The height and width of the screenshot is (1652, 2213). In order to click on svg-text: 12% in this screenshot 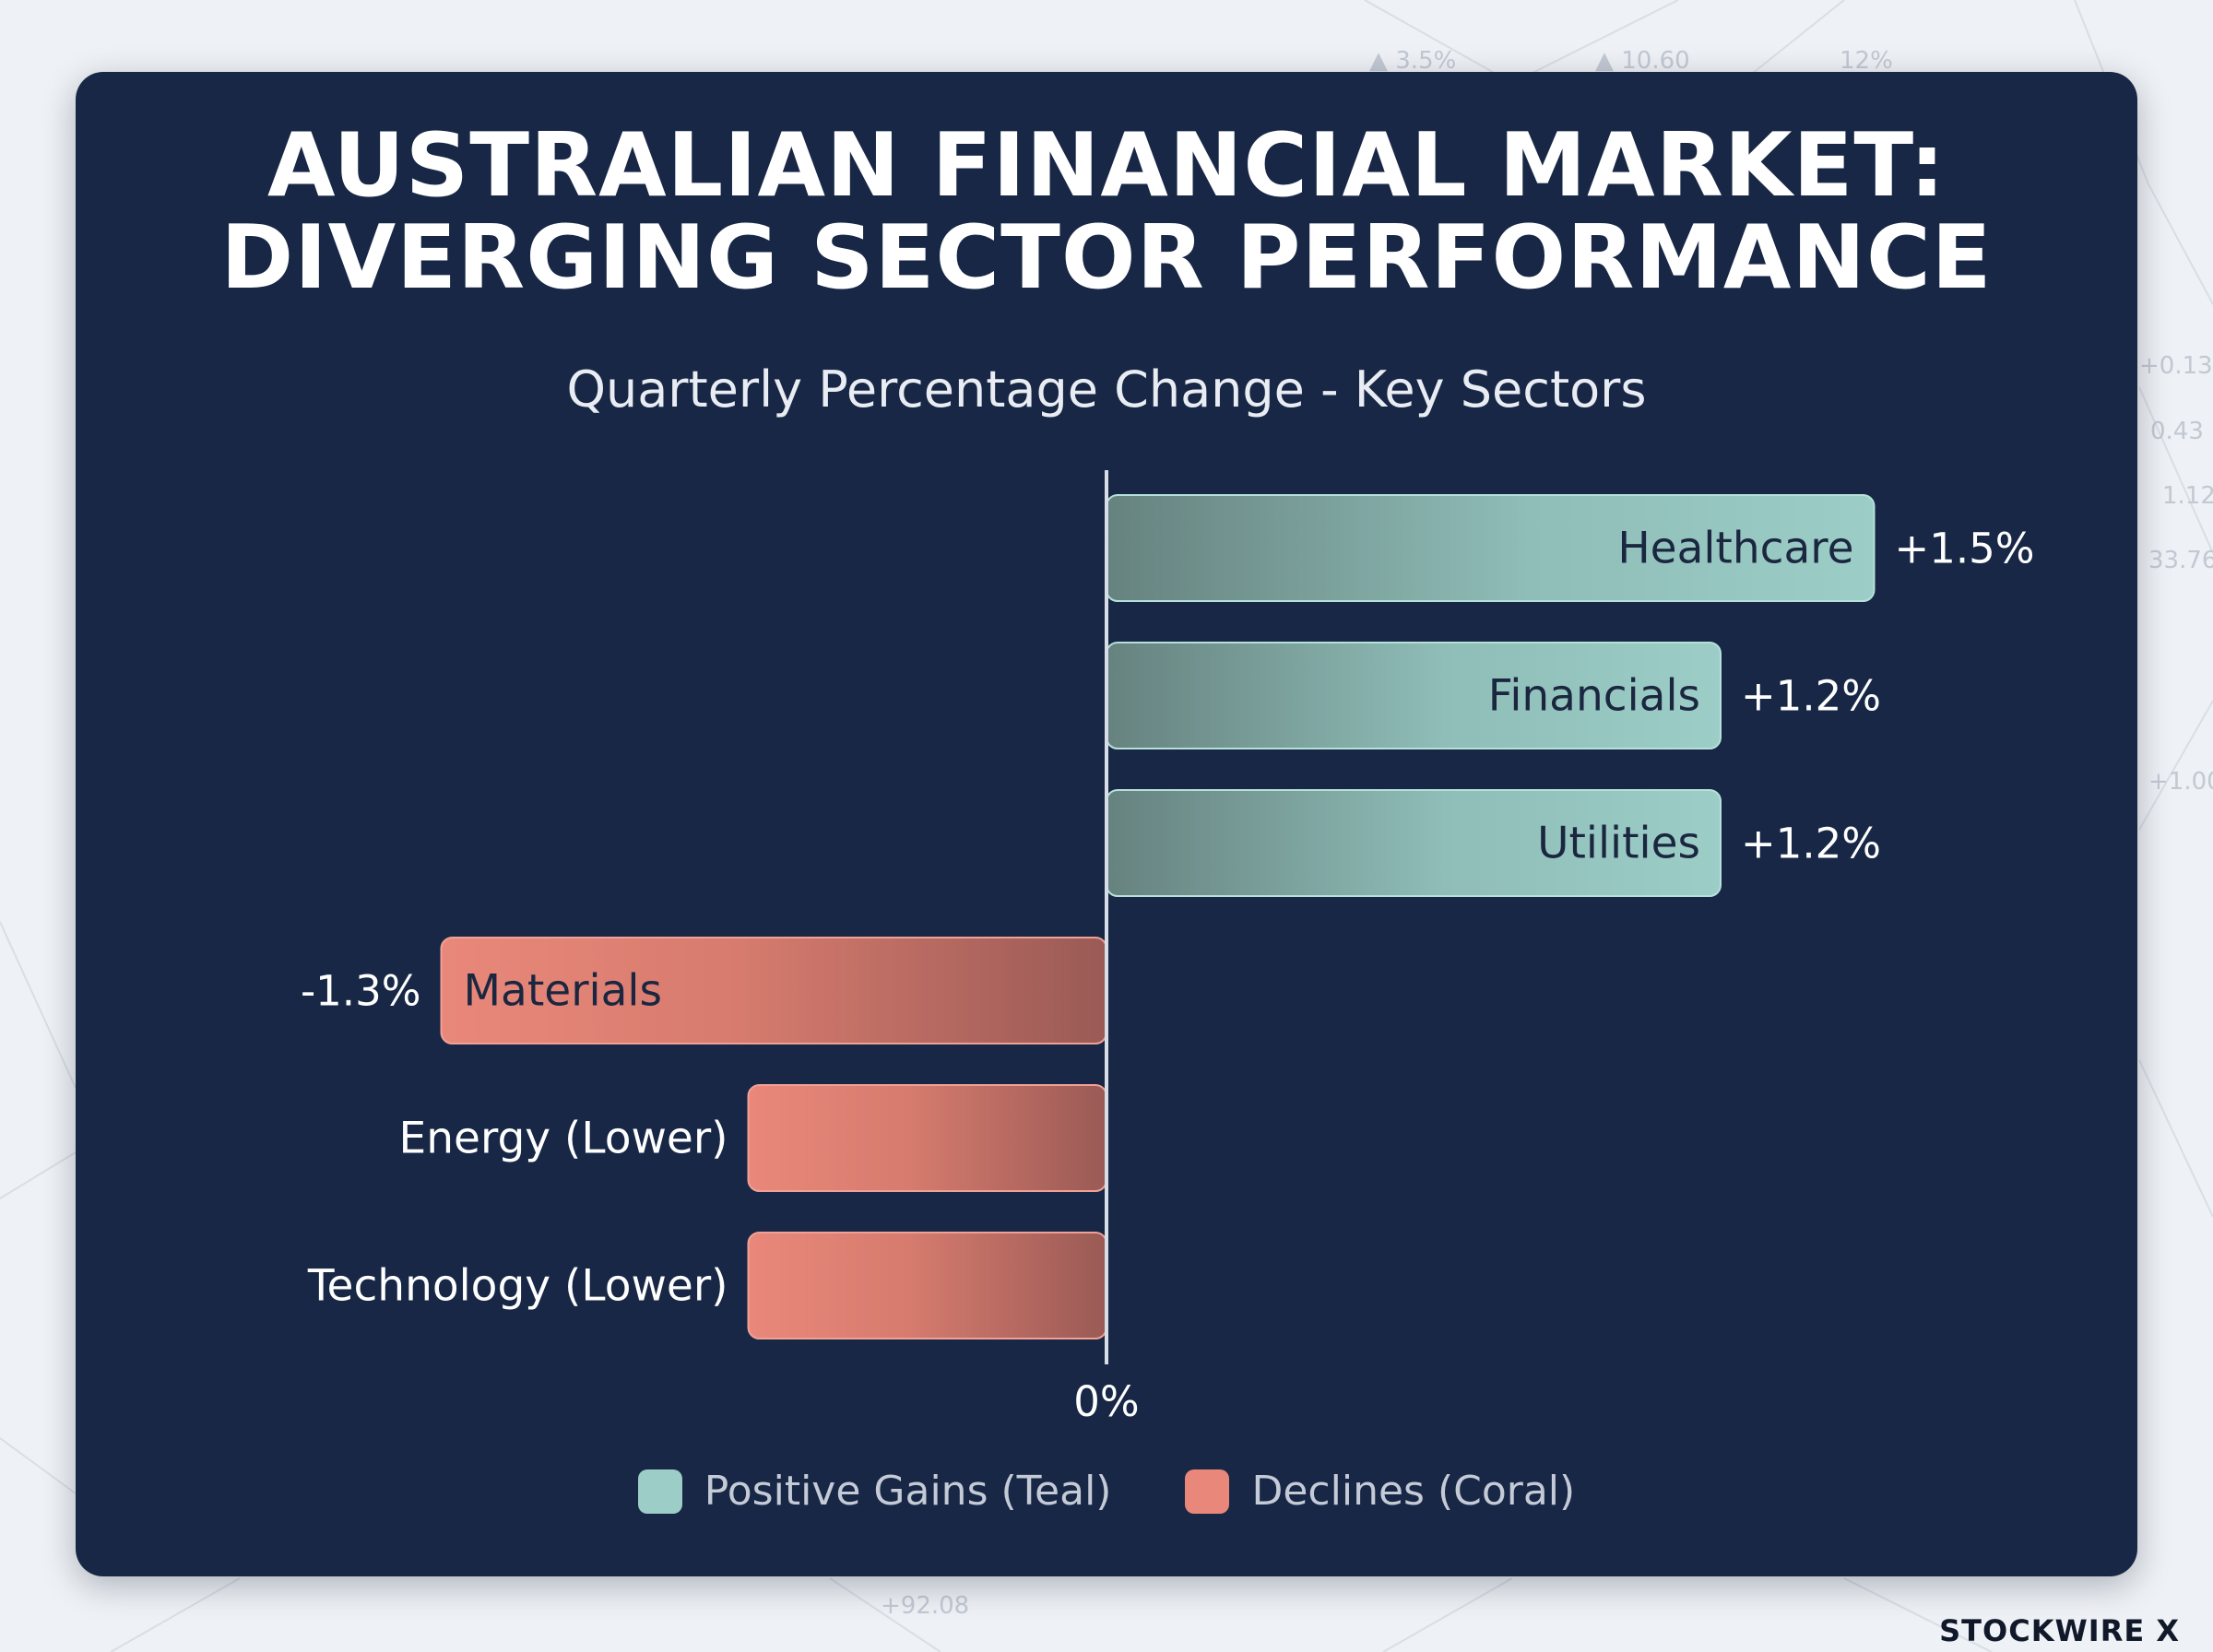, I will do `click(1866, 61)`.